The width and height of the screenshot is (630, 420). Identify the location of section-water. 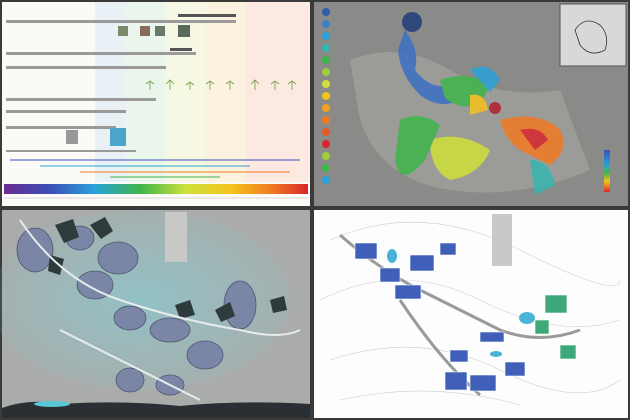
(52, 404).